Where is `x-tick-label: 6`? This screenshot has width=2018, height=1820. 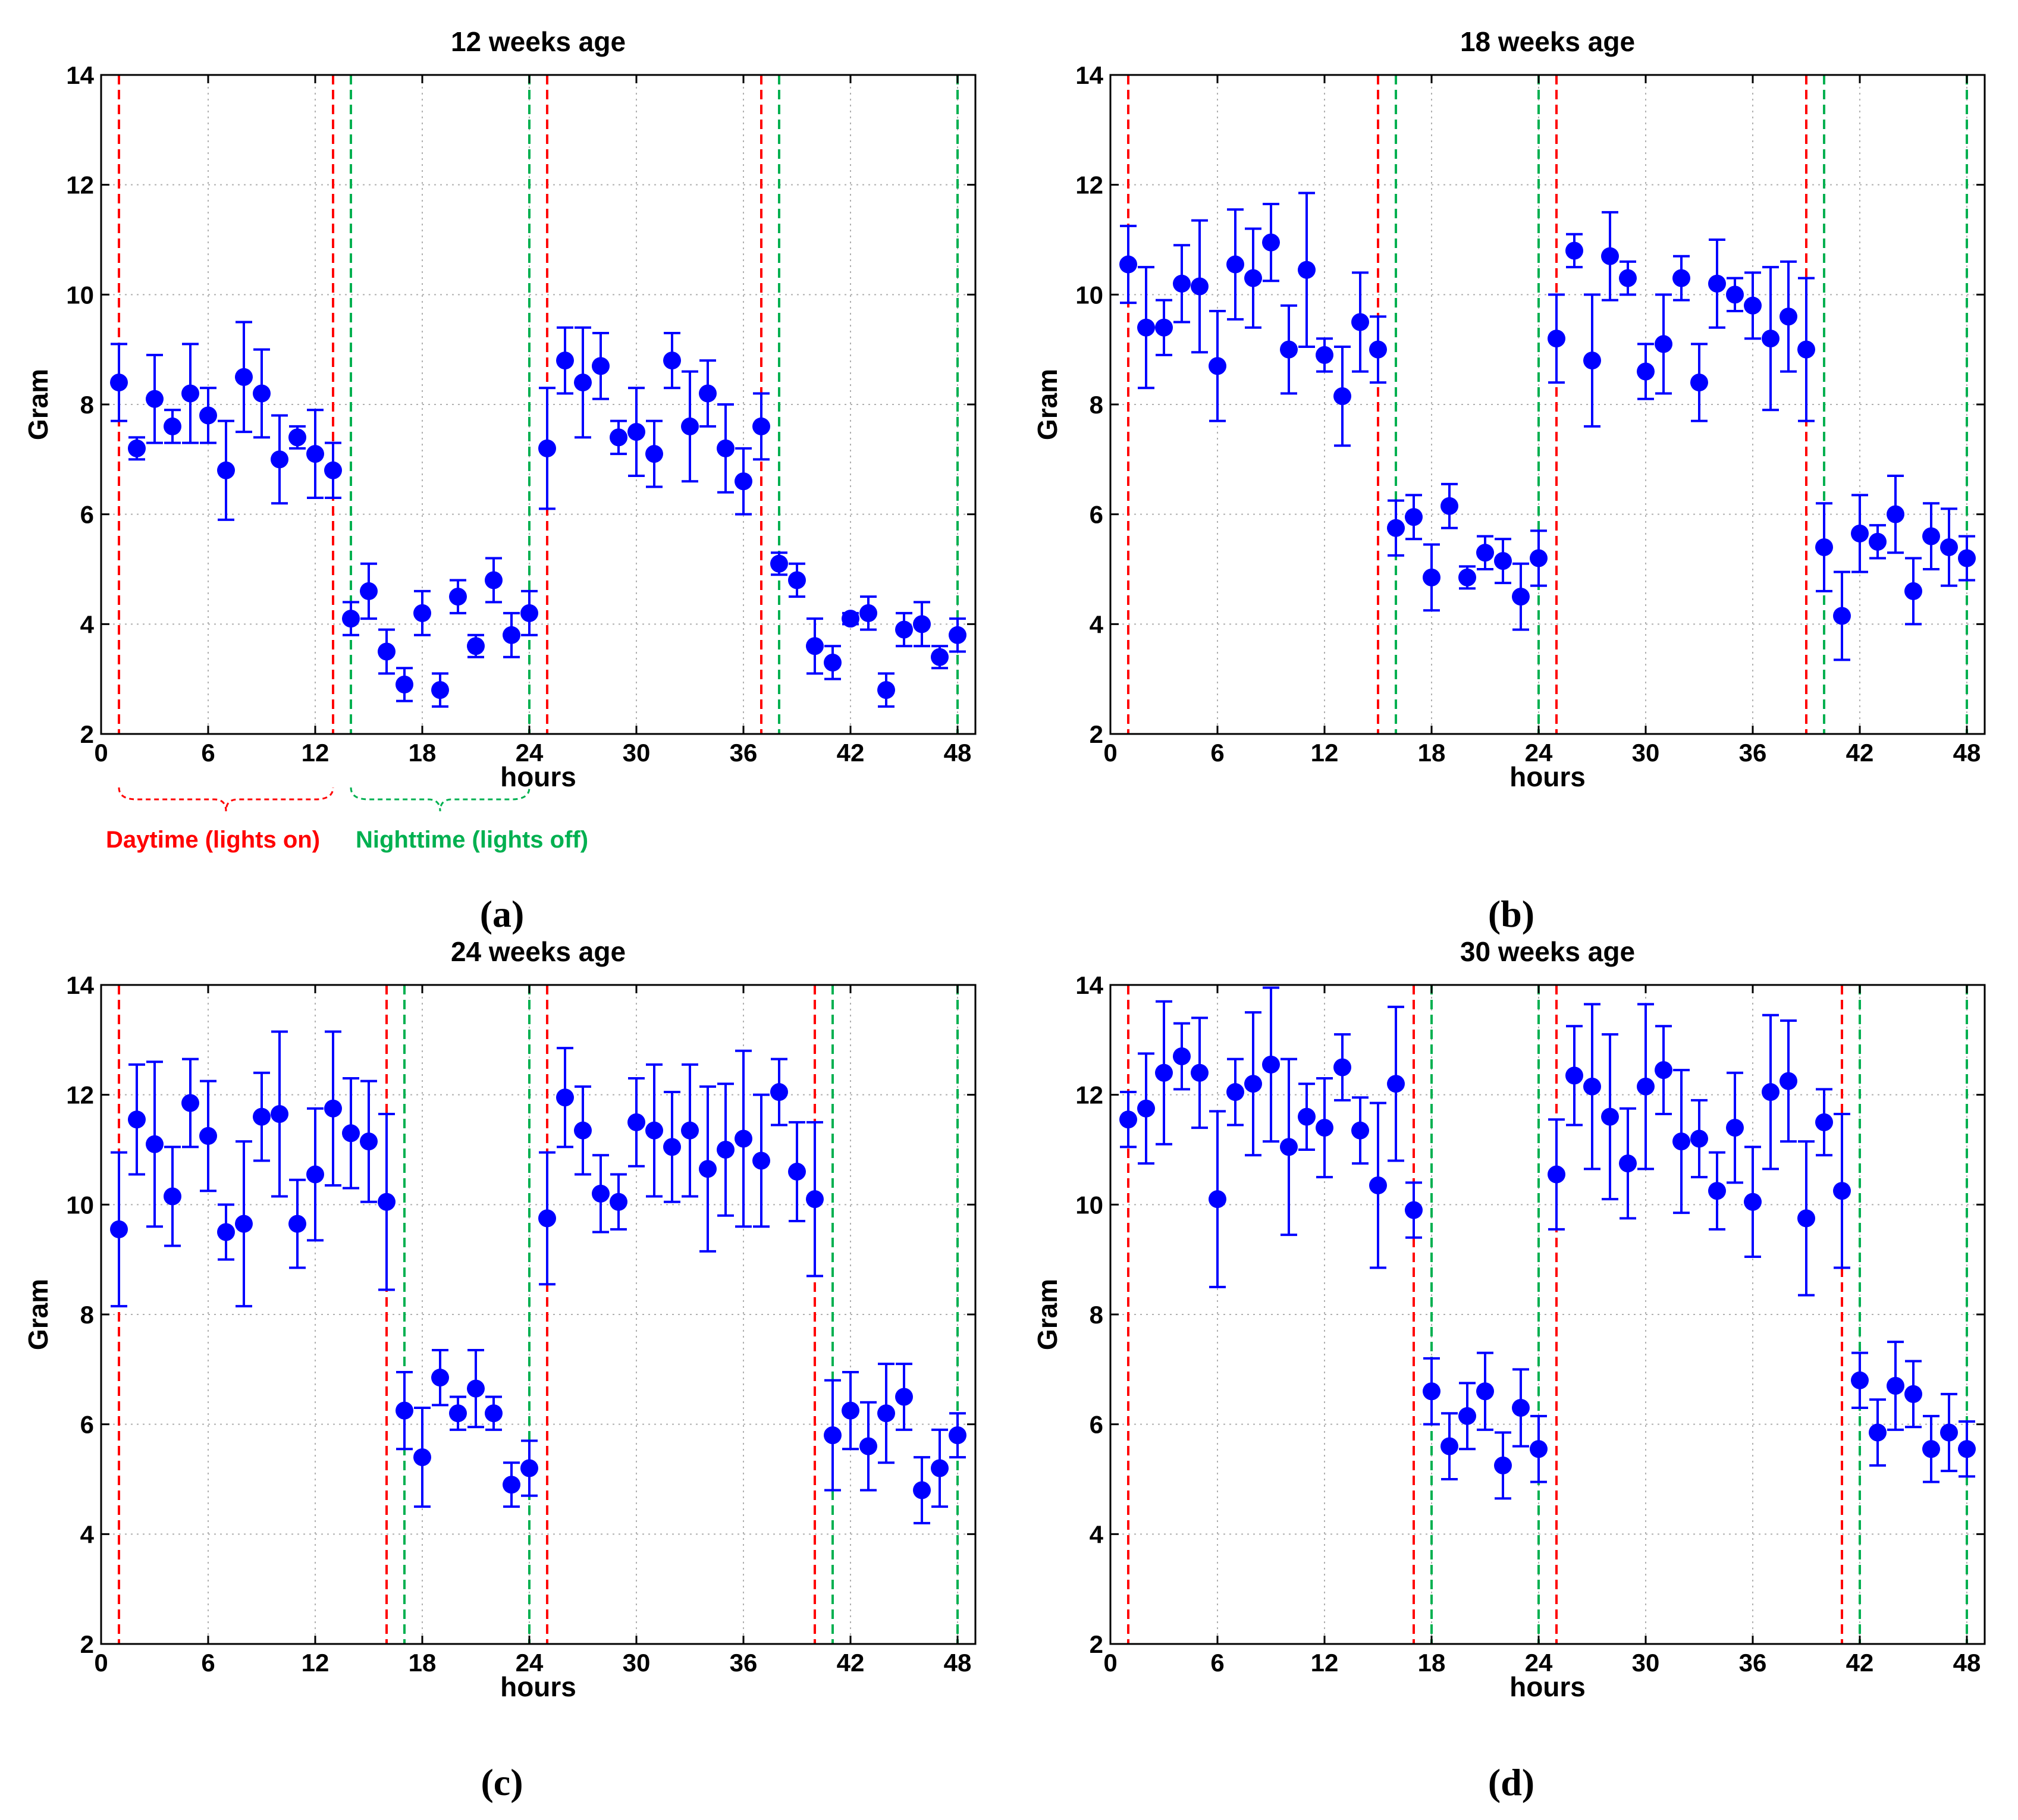
x-tick-label: 6 is located at coordinates (208, 753).